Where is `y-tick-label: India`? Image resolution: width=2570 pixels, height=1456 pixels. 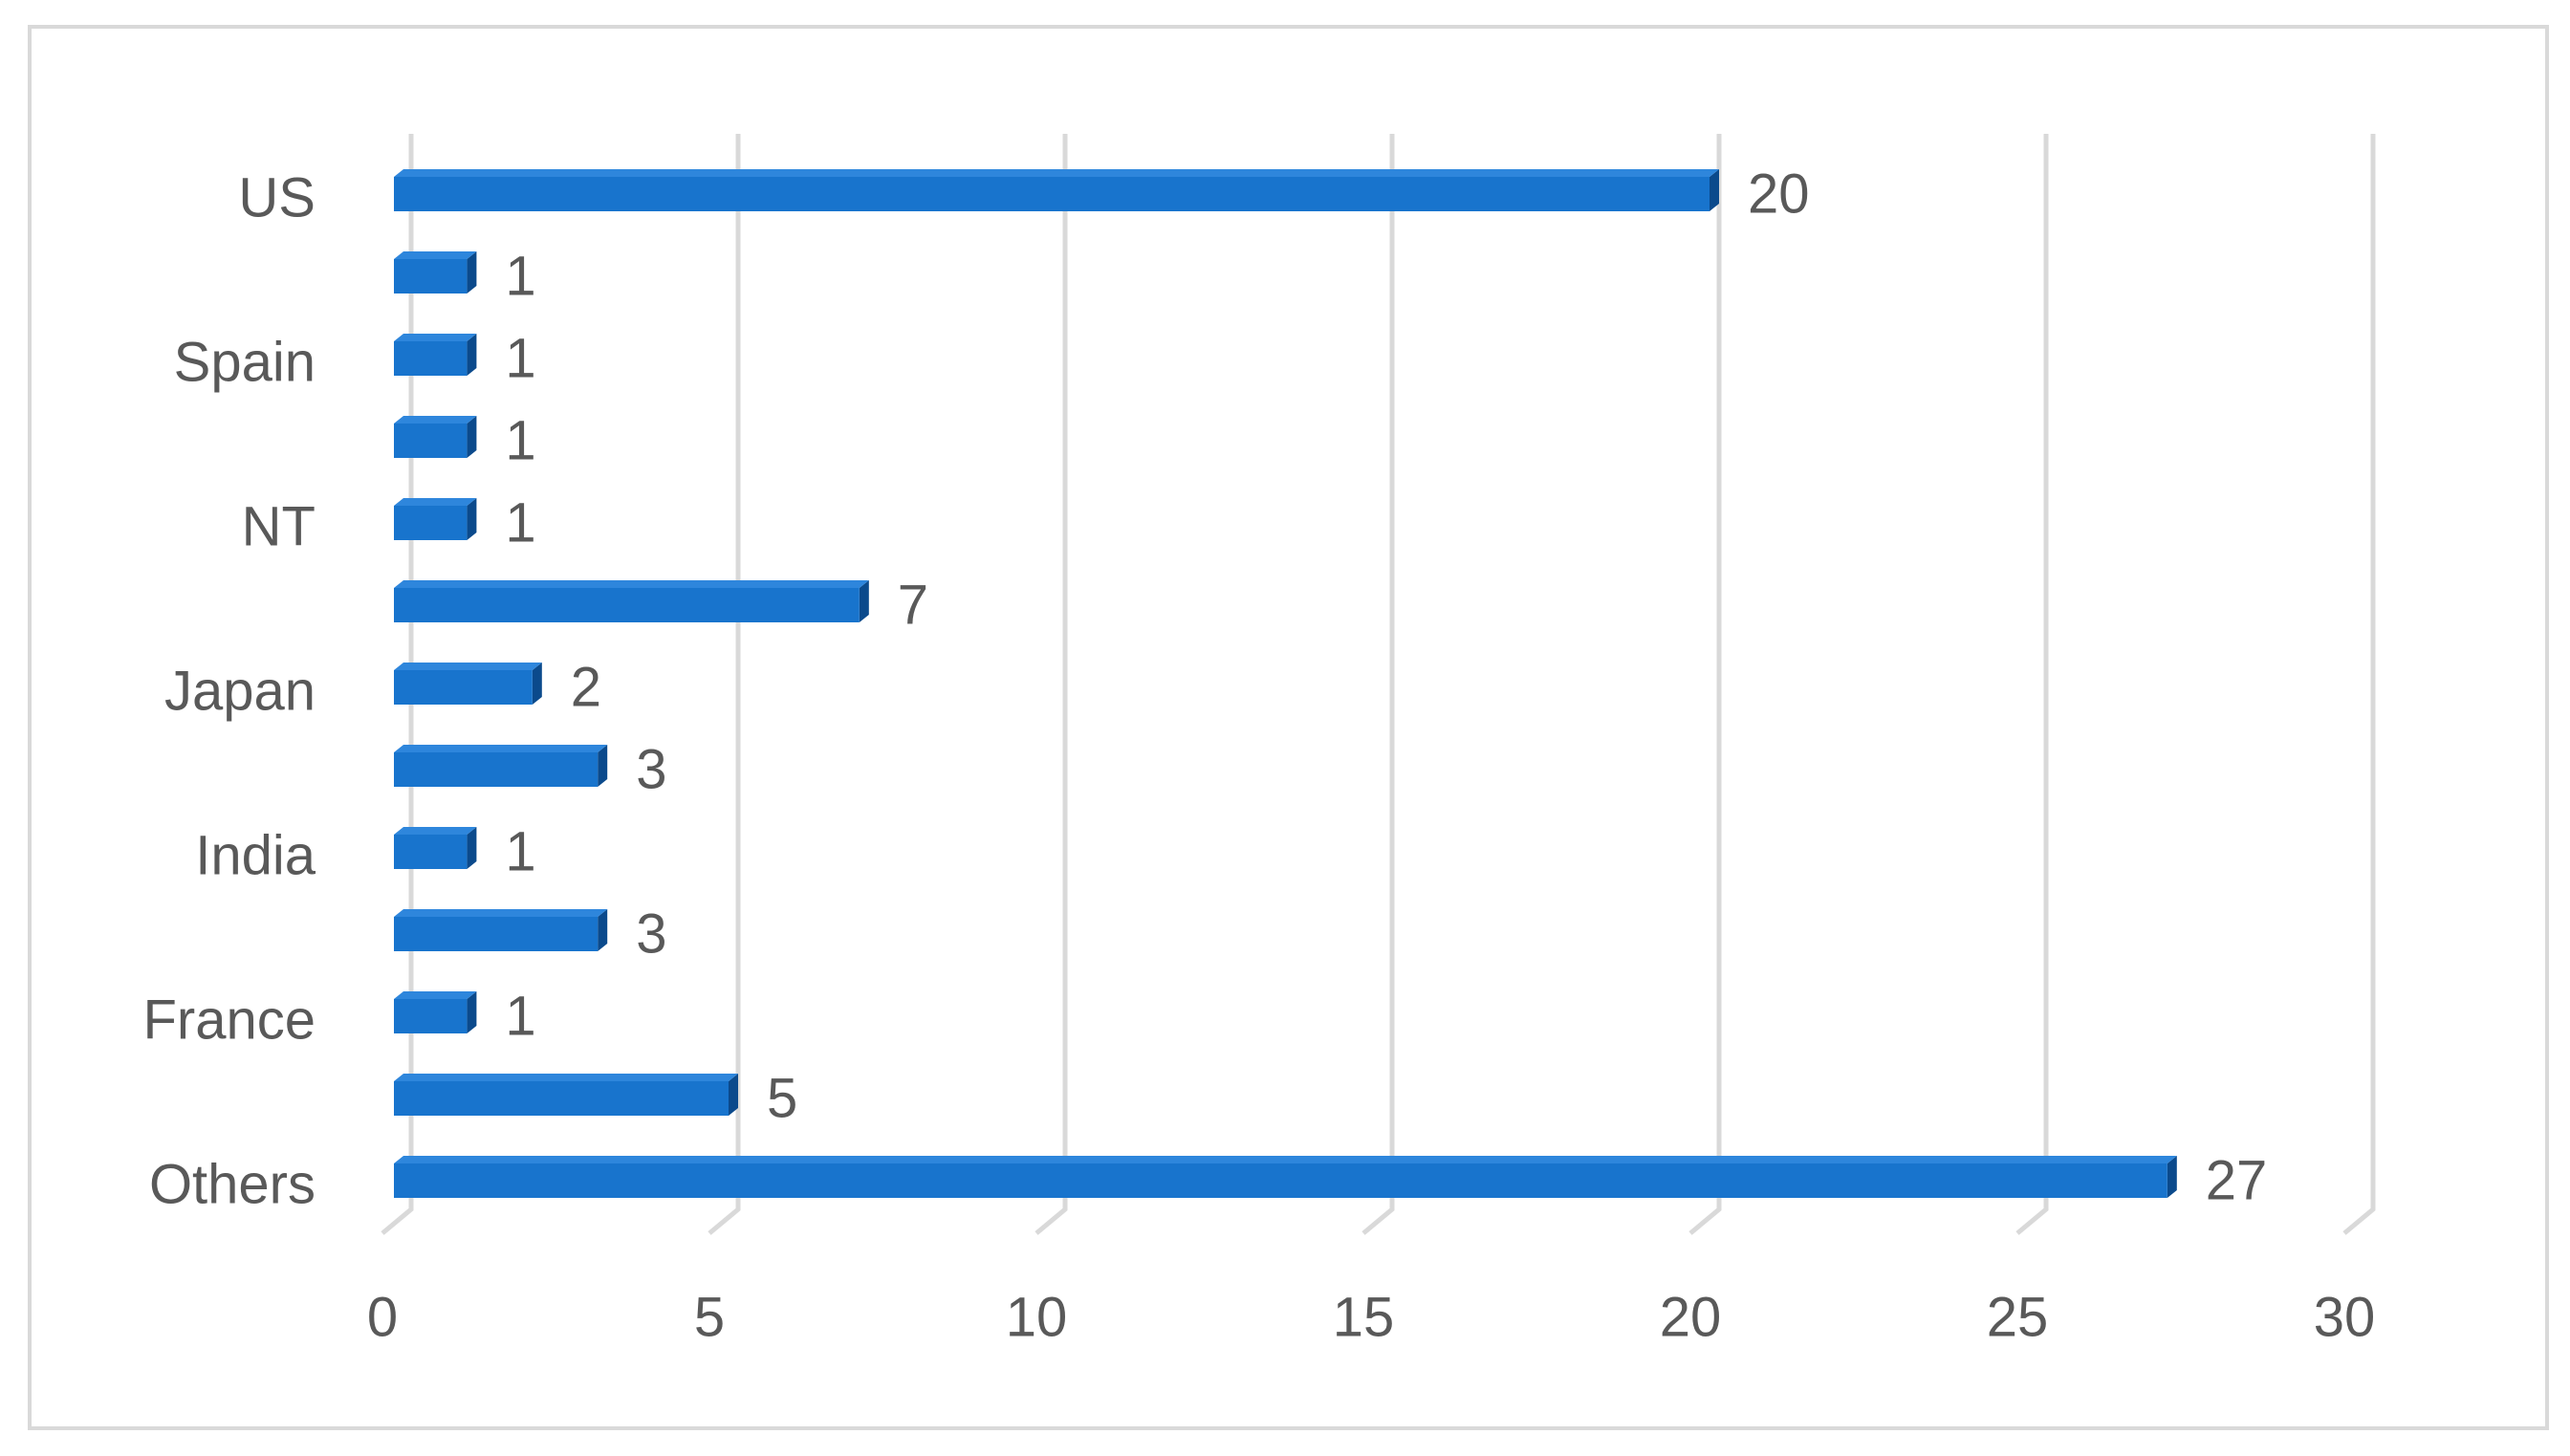
y-tick-label: India is located at coordinates (255, 855).